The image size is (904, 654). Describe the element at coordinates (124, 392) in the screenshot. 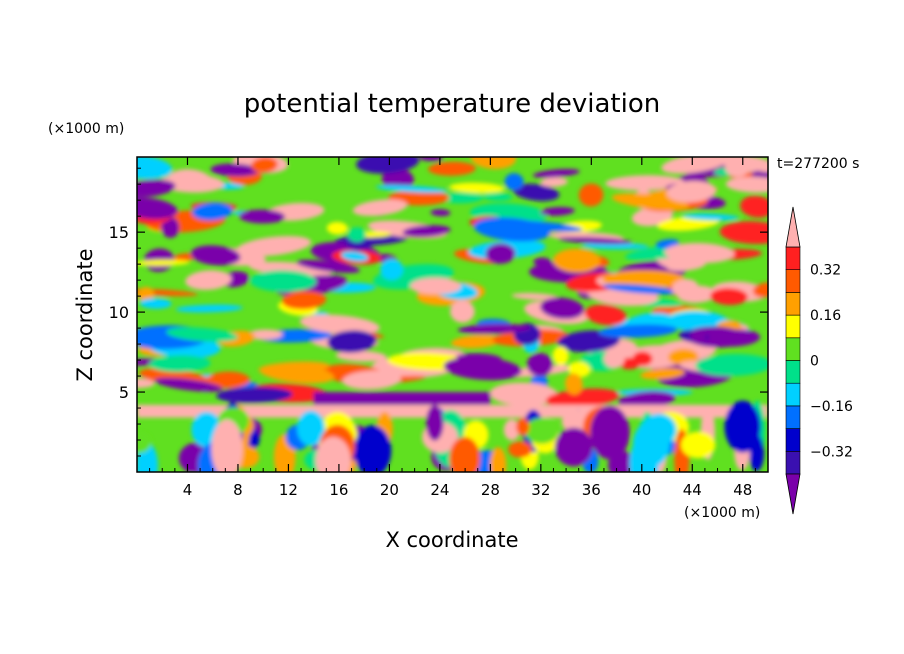

I see `y-tick-label: 5` at that location.